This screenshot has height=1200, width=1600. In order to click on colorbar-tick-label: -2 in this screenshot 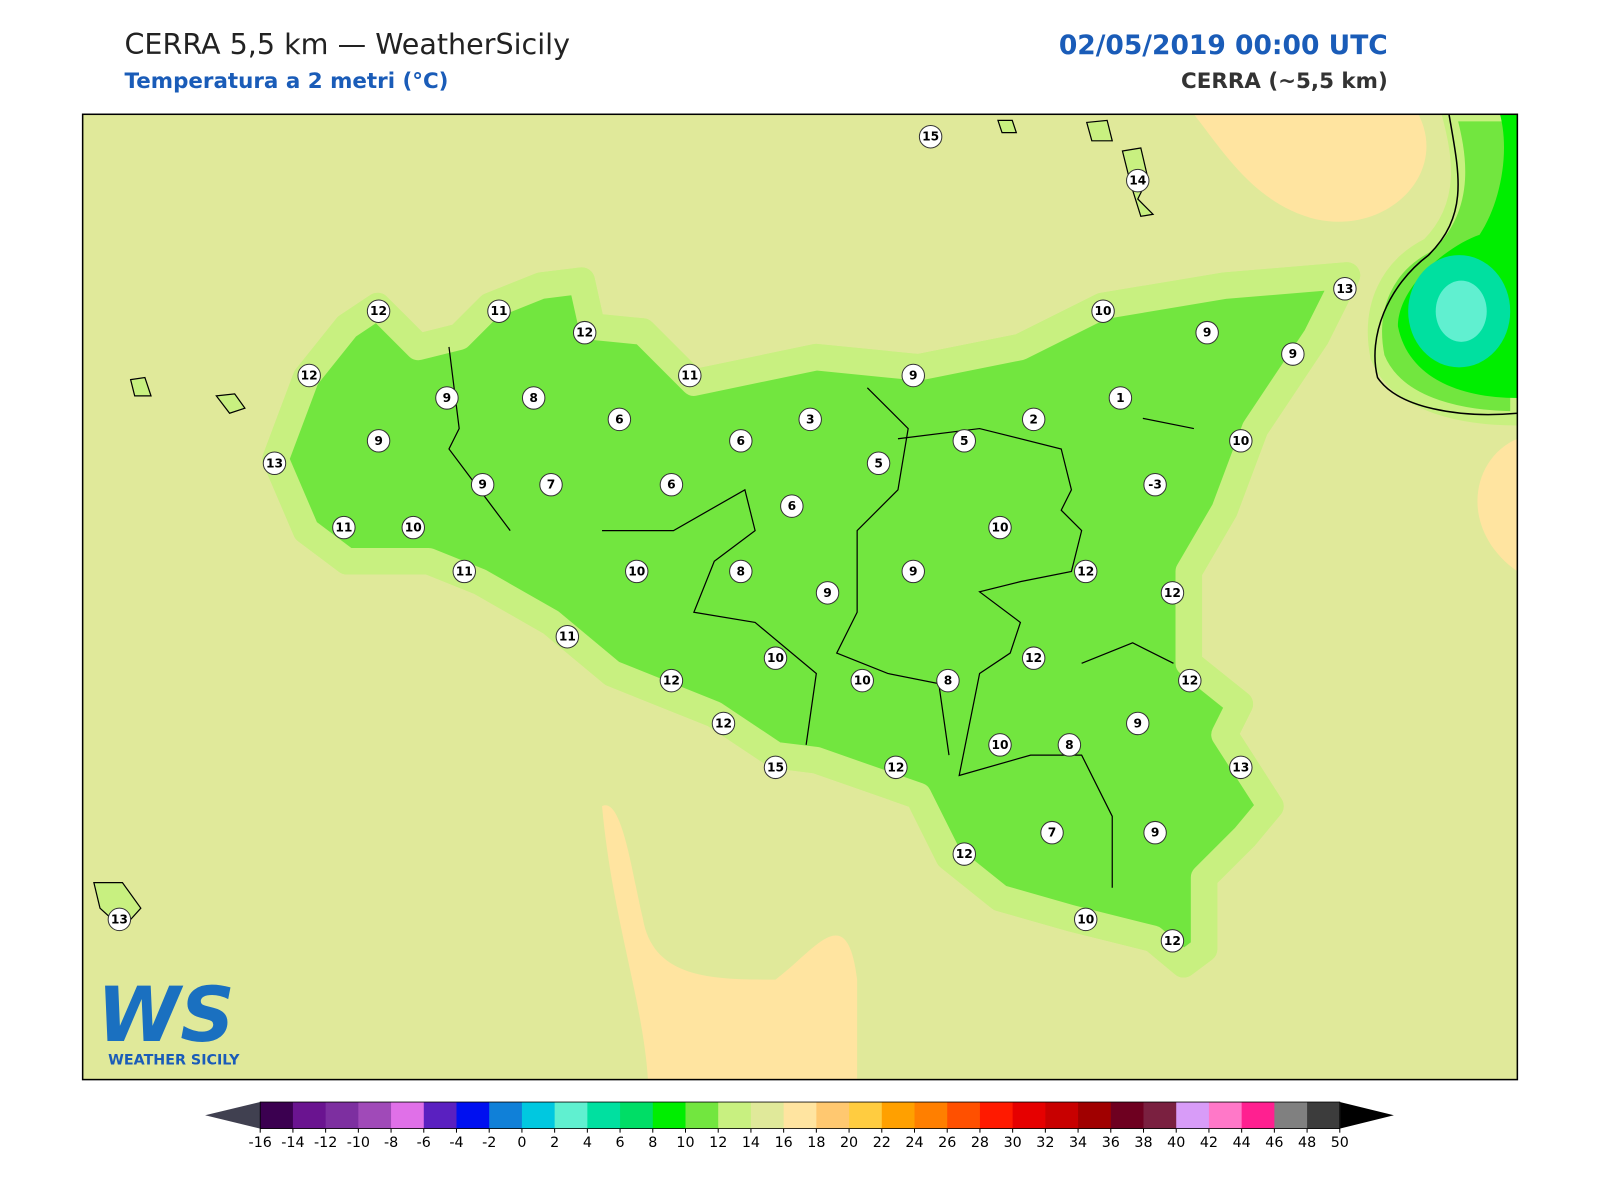, I will do `click(489, 1143)`.